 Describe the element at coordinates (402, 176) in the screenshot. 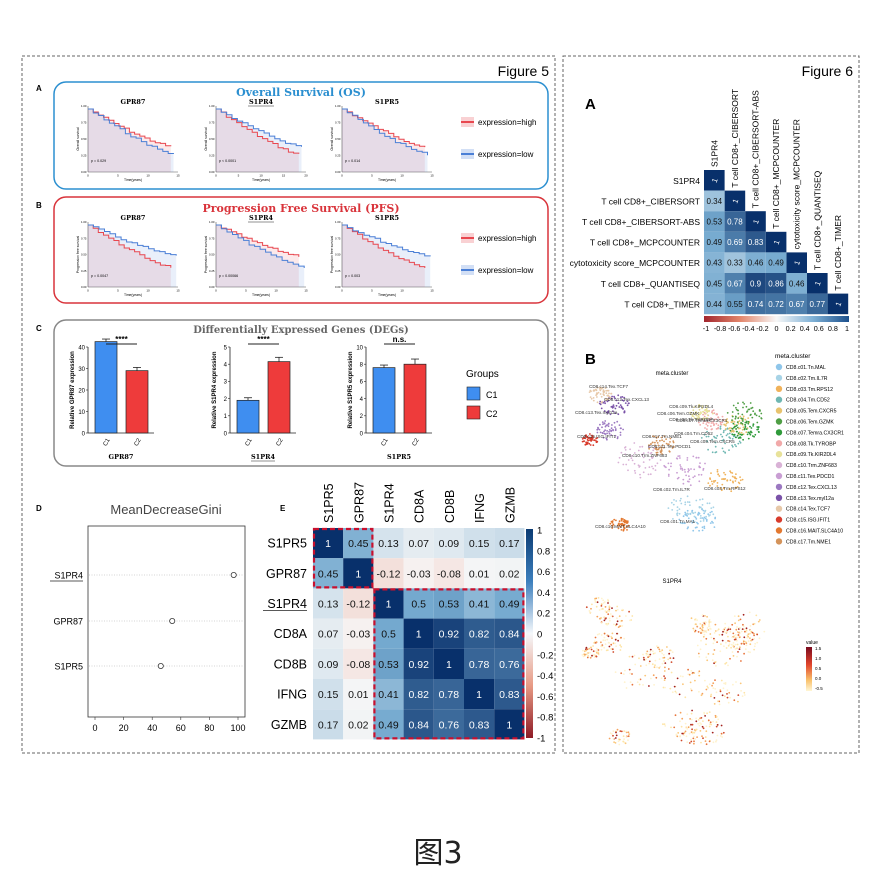

I see `km-xtick: 10` at that location.